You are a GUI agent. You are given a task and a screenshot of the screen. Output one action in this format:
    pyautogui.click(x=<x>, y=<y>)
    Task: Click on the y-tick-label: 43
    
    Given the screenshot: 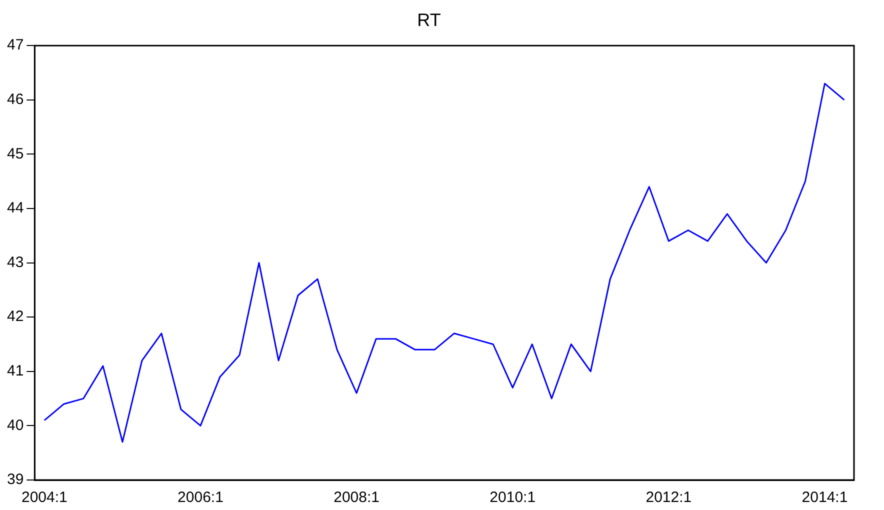 What is the action you would take?
    pyautogui.click(x=15, y=262)
    